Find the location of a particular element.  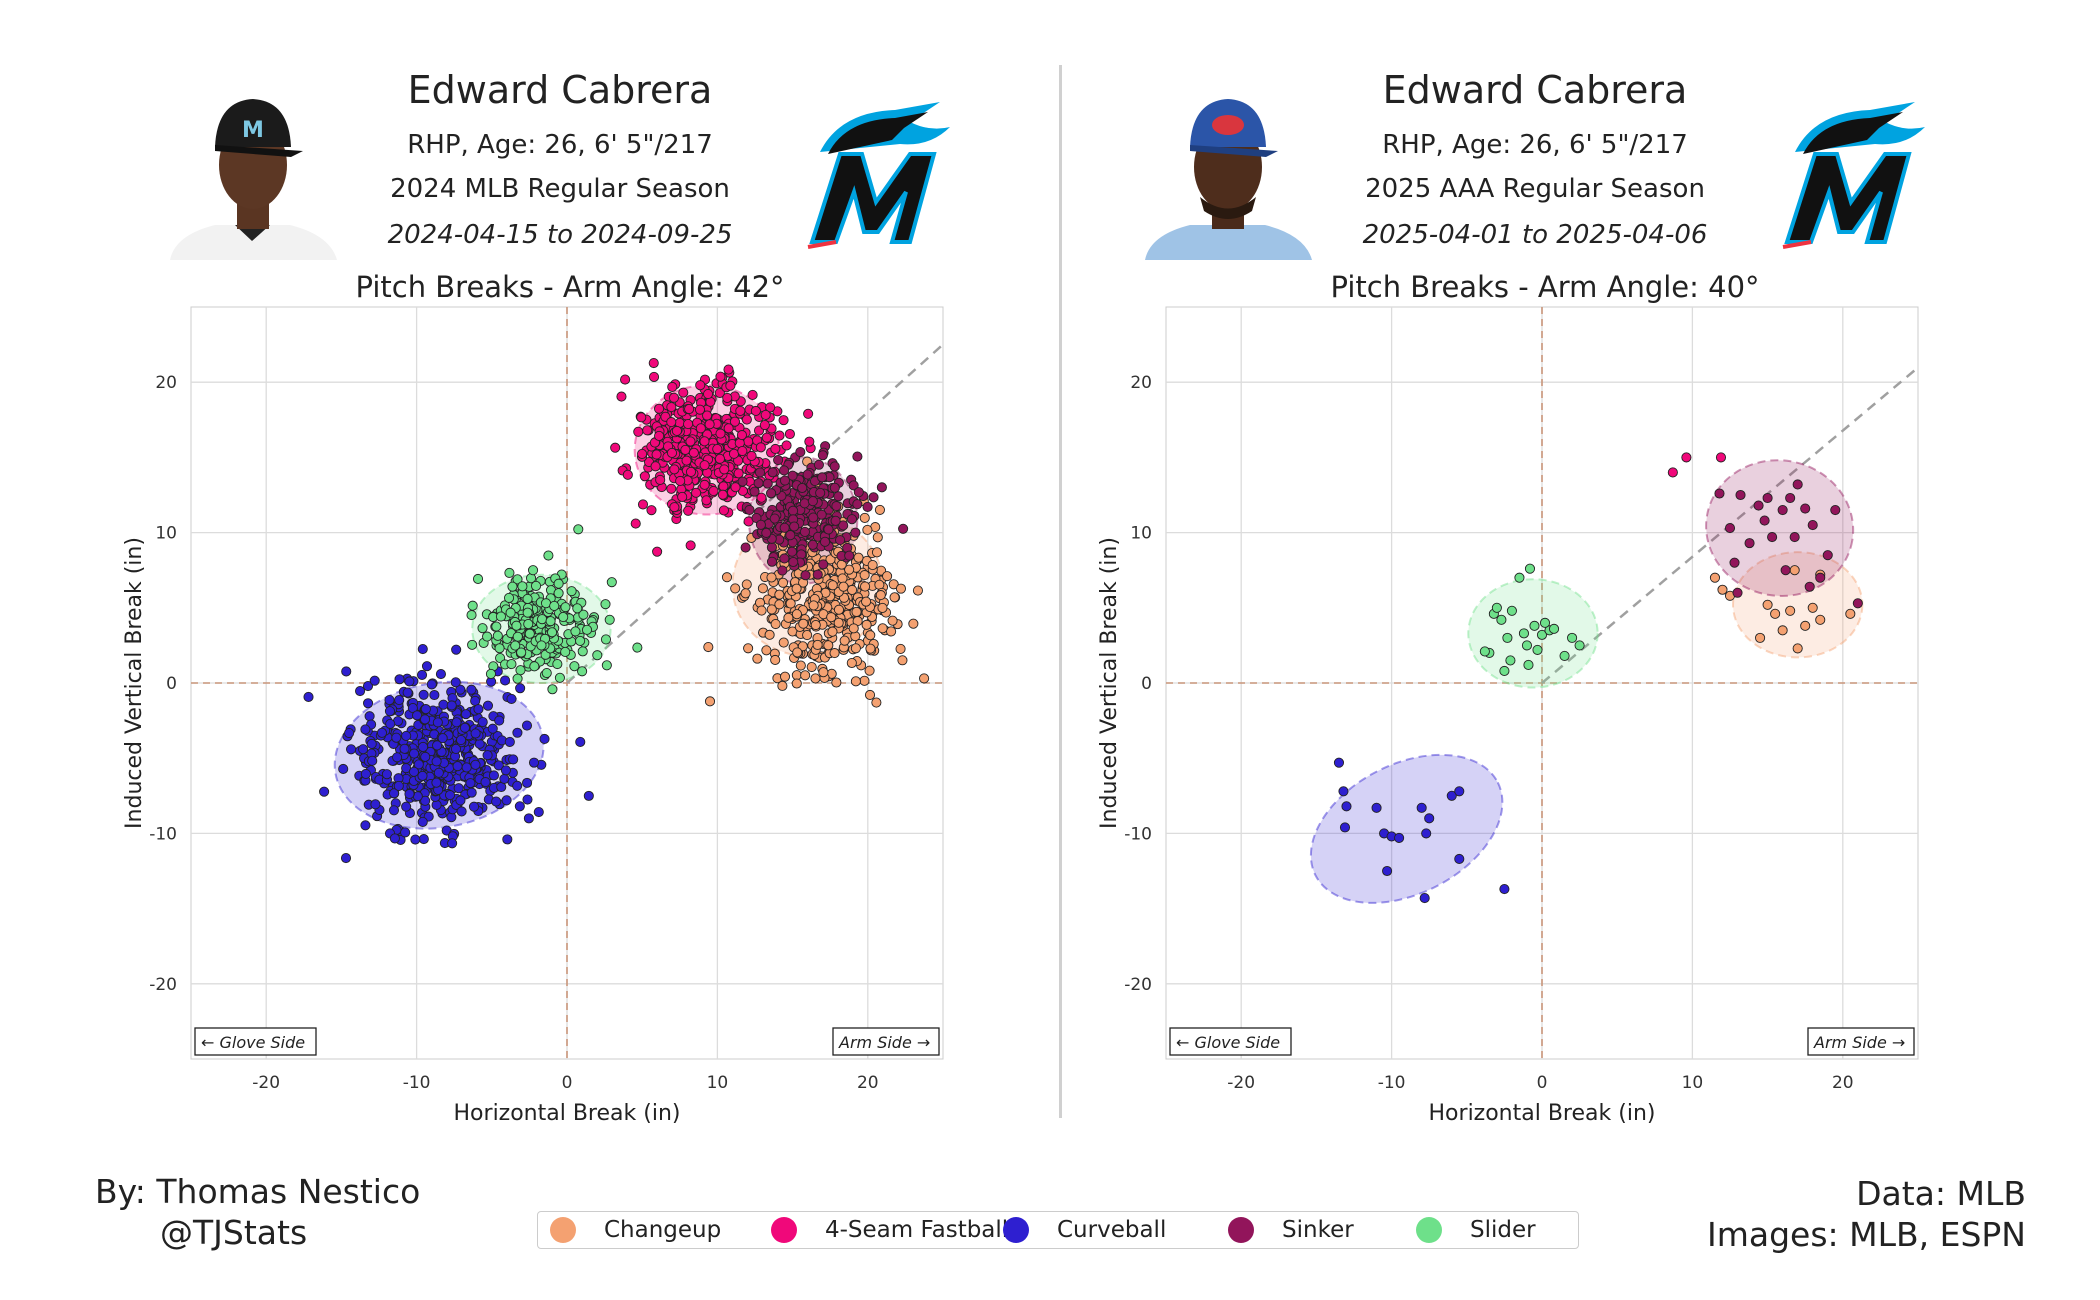

legend-label: Changeup is located at coordinates (663, 1230).